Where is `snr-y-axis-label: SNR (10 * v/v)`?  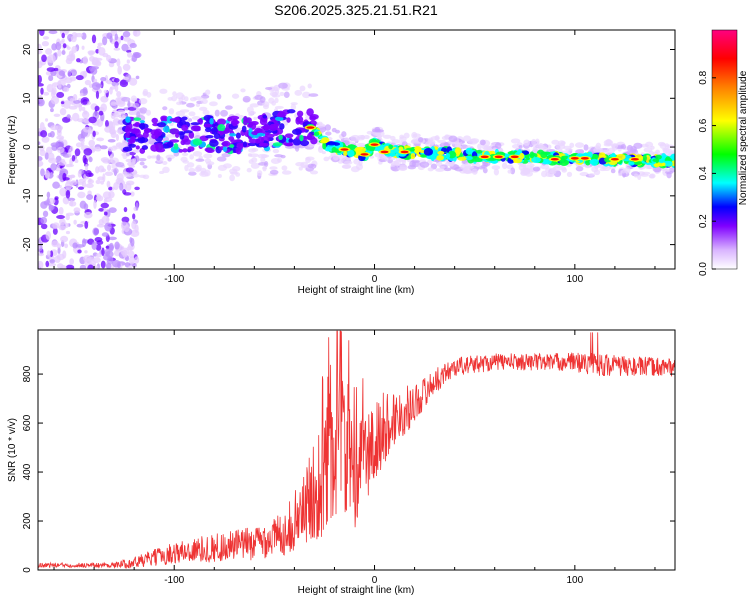 snr-y-axis-label: SNR (10 * v/v) is located at coordinates (12, 450).